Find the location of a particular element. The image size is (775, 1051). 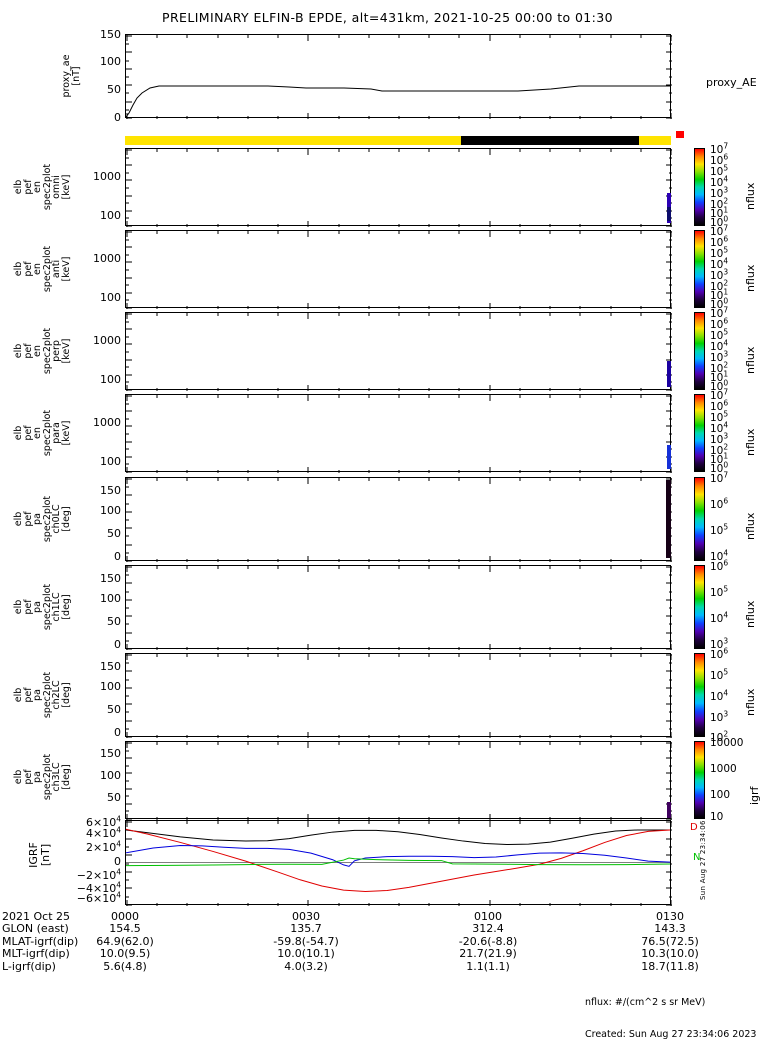

ytick-perp-1000: 1000 is located at coordinates (107, 340).